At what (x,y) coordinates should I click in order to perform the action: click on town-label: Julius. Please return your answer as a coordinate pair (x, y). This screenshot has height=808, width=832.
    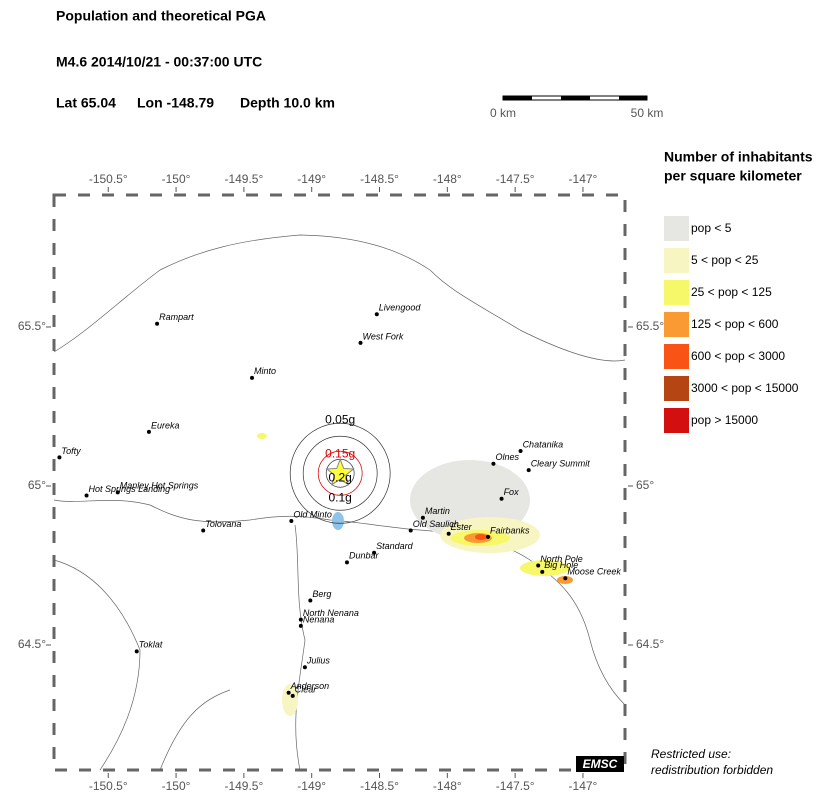
    Looking at the image, I should click on (318, 661).